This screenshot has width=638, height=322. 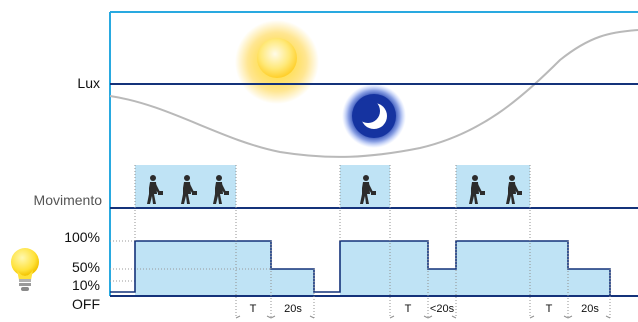 What do you see at coordinates (85, 267) in the screenshot?
I see `level-50-label: 50%` at bounding box center [85, 267].